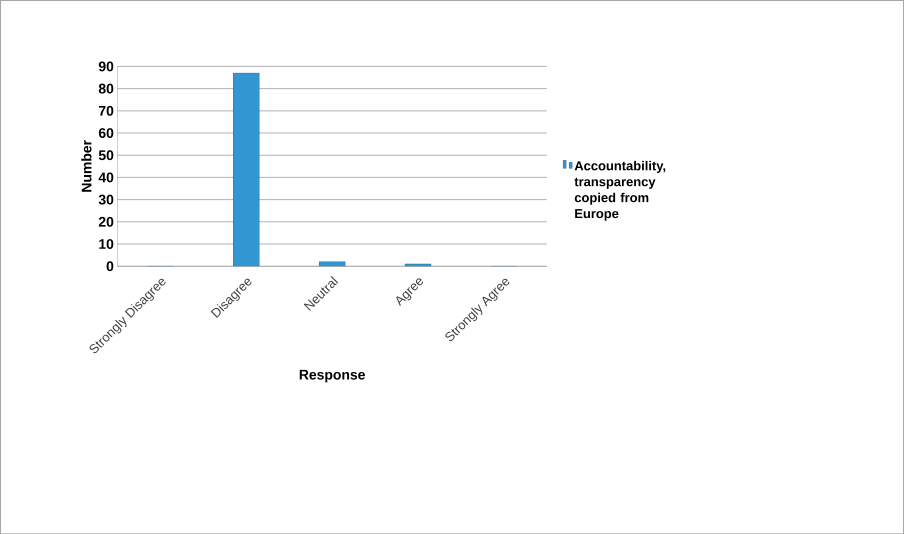 The image size is (904, 534). What do you see at coordinates (106, 88) in the screenshot?
I see `y-tick-label: 80` at bounding box center [106, 88].